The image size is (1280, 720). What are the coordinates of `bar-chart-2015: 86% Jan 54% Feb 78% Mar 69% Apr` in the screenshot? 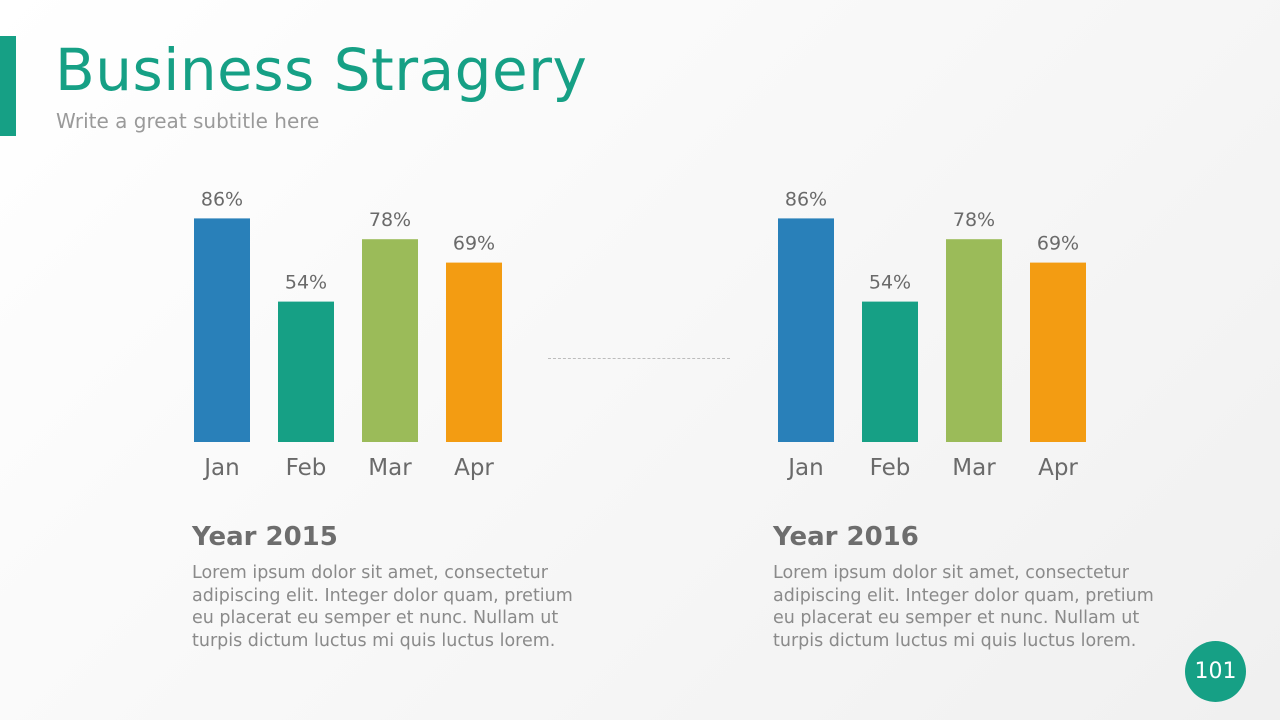 It's located at (348, 334).